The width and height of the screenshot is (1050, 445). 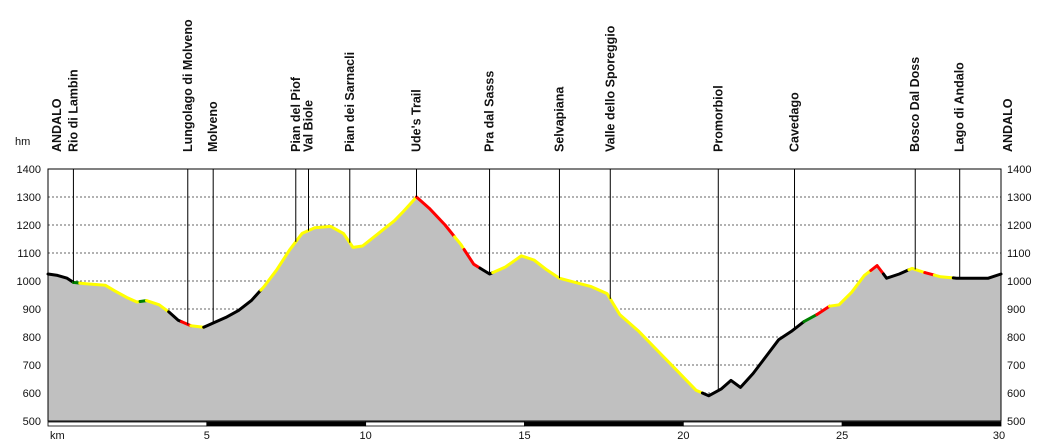 What do you see at coordinates (32, 338) in the screenshot?
I see `y-tick-label-left: 800` at bounding box center [32, 338].